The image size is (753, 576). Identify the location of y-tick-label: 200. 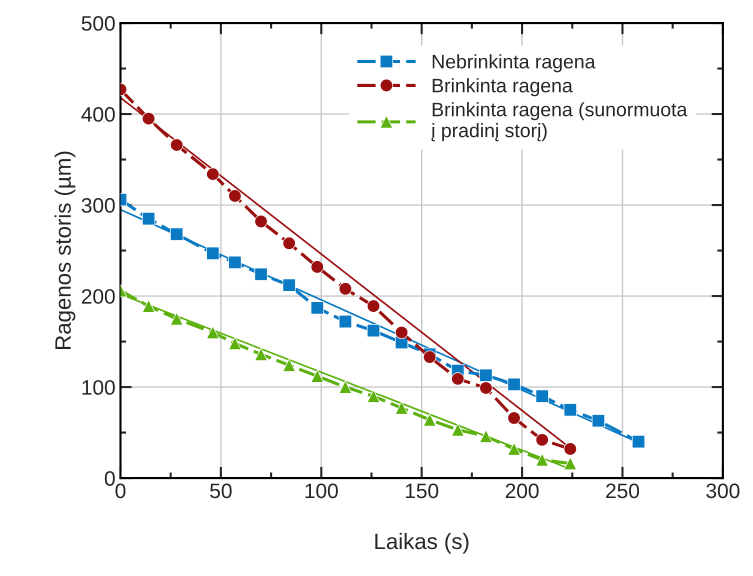
(98, 296).